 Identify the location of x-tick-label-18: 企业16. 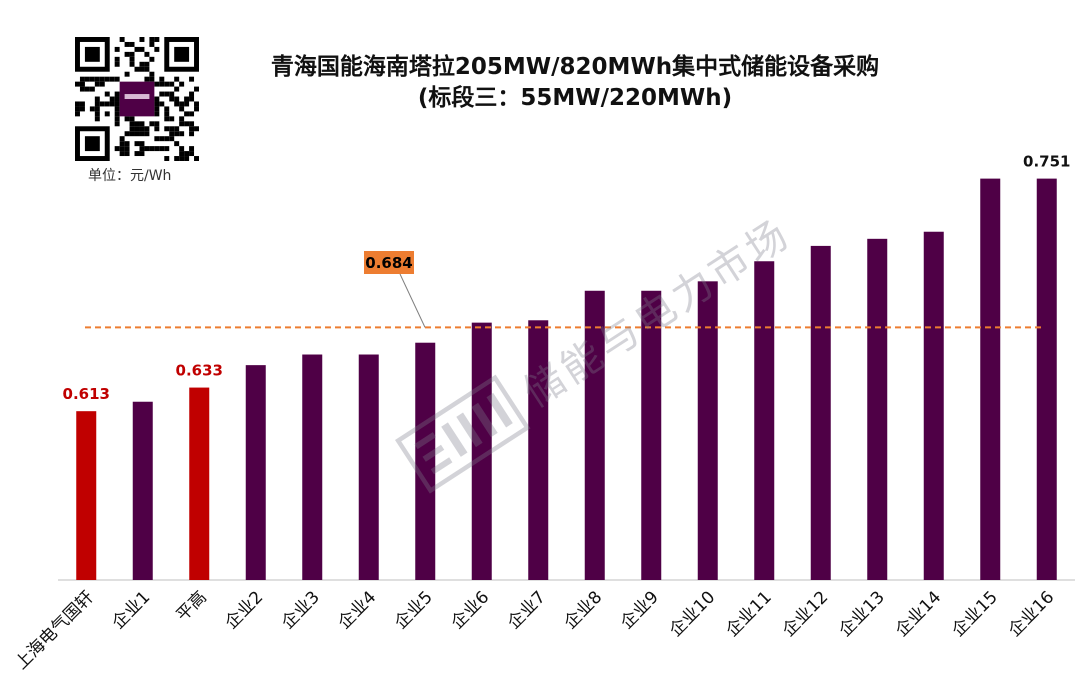
(1031, 613).